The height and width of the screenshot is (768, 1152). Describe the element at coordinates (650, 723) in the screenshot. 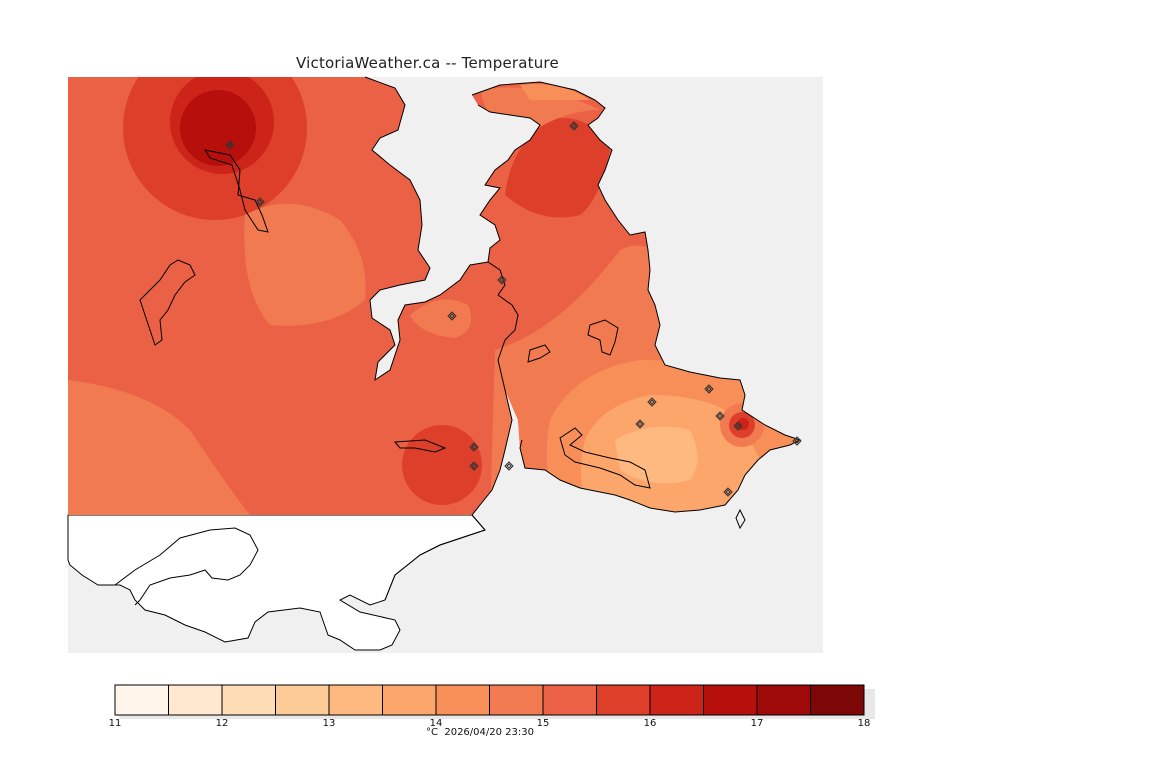

I see `legend-tick-label: 16` at that location.